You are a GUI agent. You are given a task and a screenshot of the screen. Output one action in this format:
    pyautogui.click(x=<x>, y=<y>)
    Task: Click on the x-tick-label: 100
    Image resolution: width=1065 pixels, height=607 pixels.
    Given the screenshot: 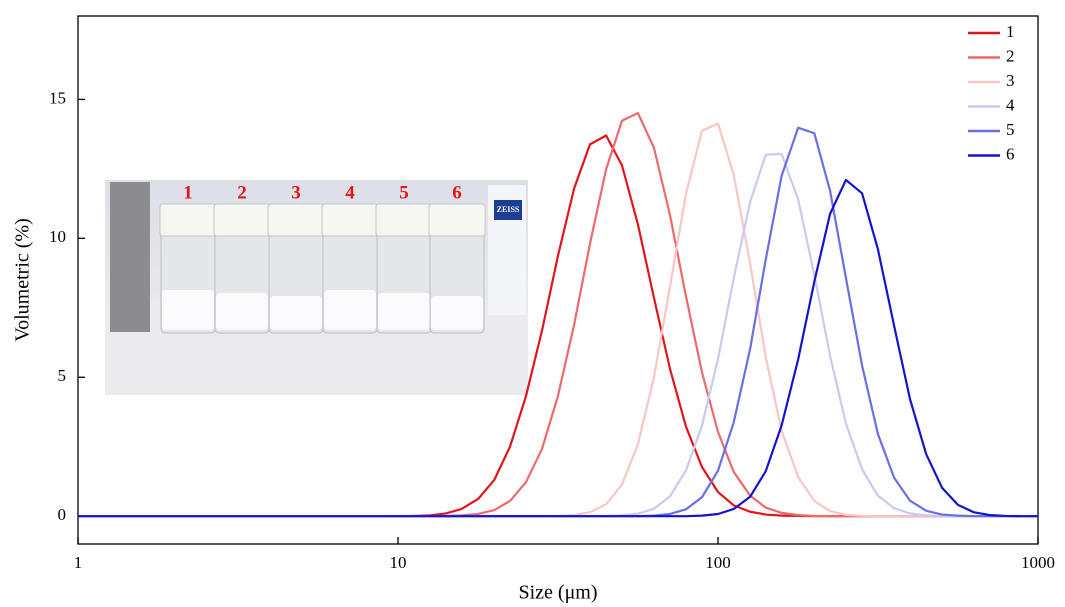 What is the action you would take?
    pyautogui.click(x=718, y=562)
    